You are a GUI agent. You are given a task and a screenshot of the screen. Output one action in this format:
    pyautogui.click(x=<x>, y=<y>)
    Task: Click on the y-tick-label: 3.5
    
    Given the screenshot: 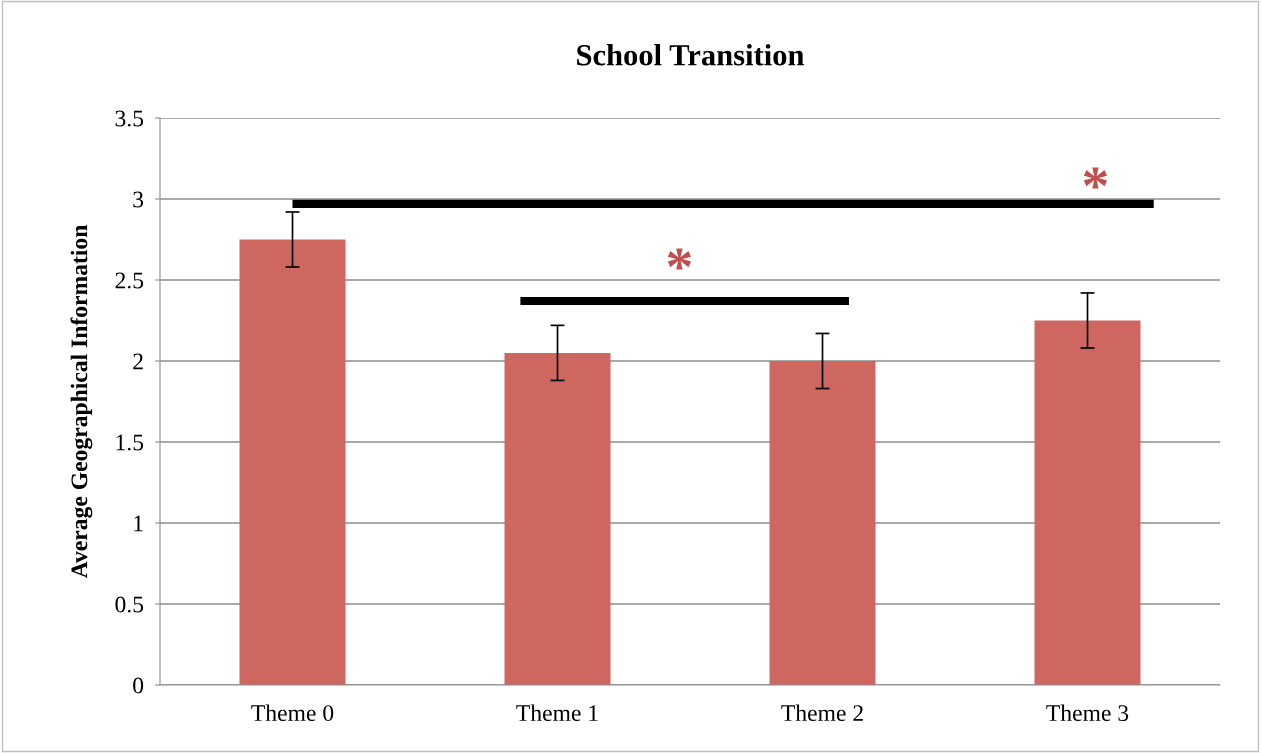 What is the action you would take?
    pyautogui.click(x=129, y=118)
    